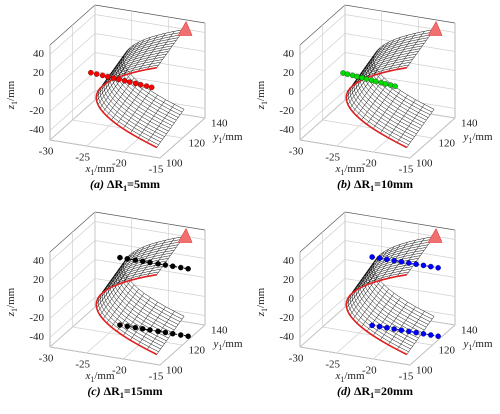  What do you see at coordinates (344, 391) in the screenshot?
I see `caption-label: (d)` at bounding box center [344, 391].